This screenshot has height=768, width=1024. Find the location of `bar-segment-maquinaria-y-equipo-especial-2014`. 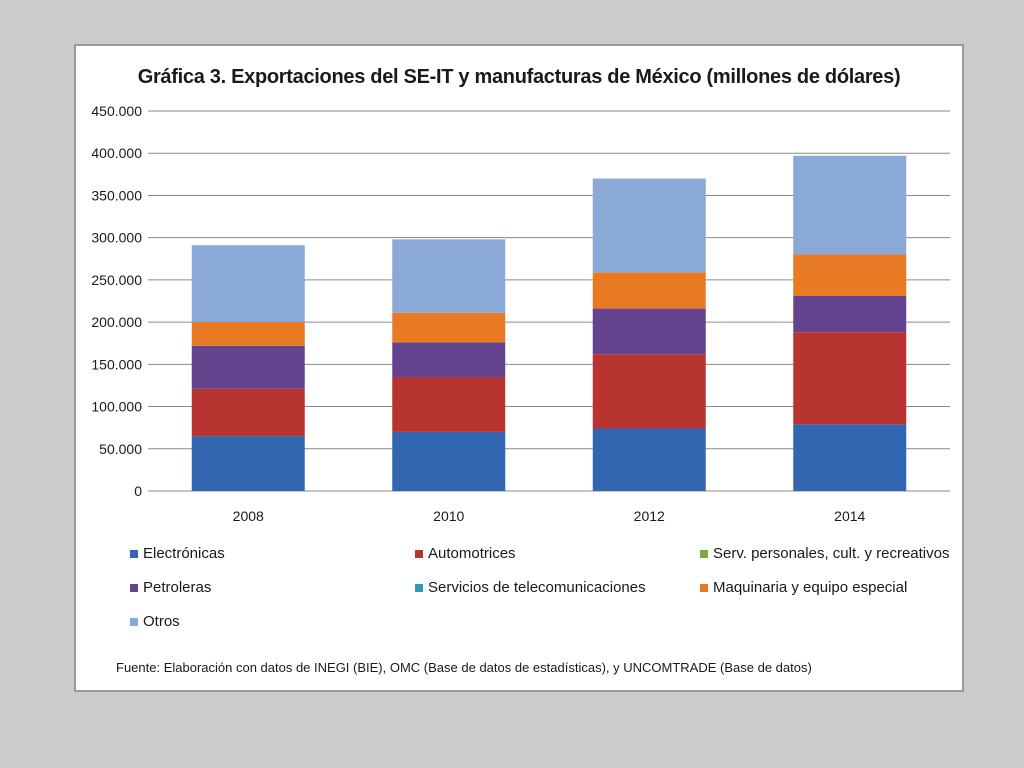

bar-segment-maquinaria-y-equipo-especial-2014 is located at coordinates (850, 275).